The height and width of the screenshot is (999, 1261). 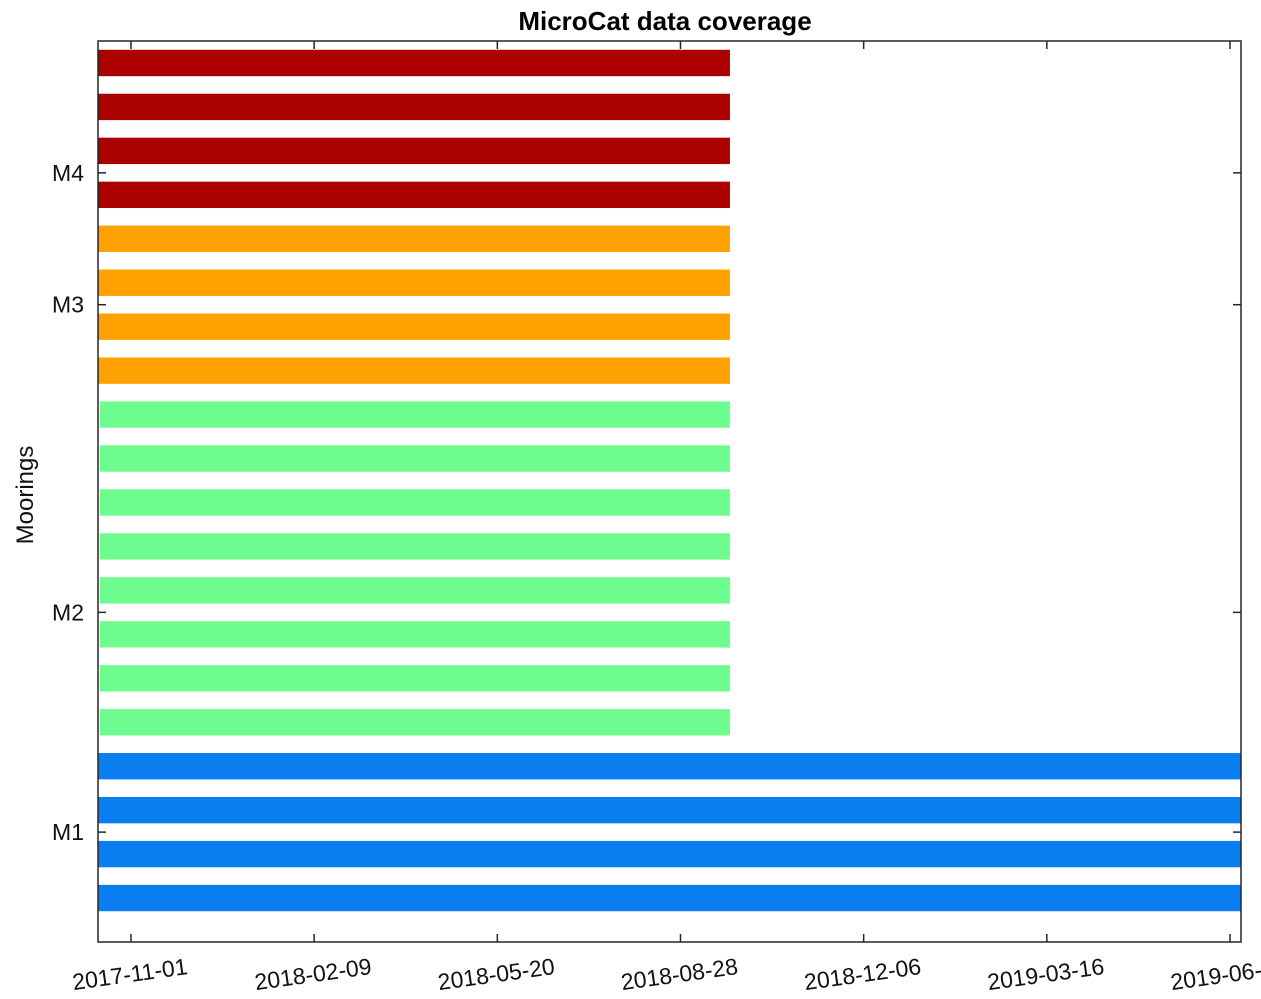 What do you see at coordinates (68, 612) in the screenshot?
I see `y-tick-label-m2: M2` at bounding box center [68, 612].